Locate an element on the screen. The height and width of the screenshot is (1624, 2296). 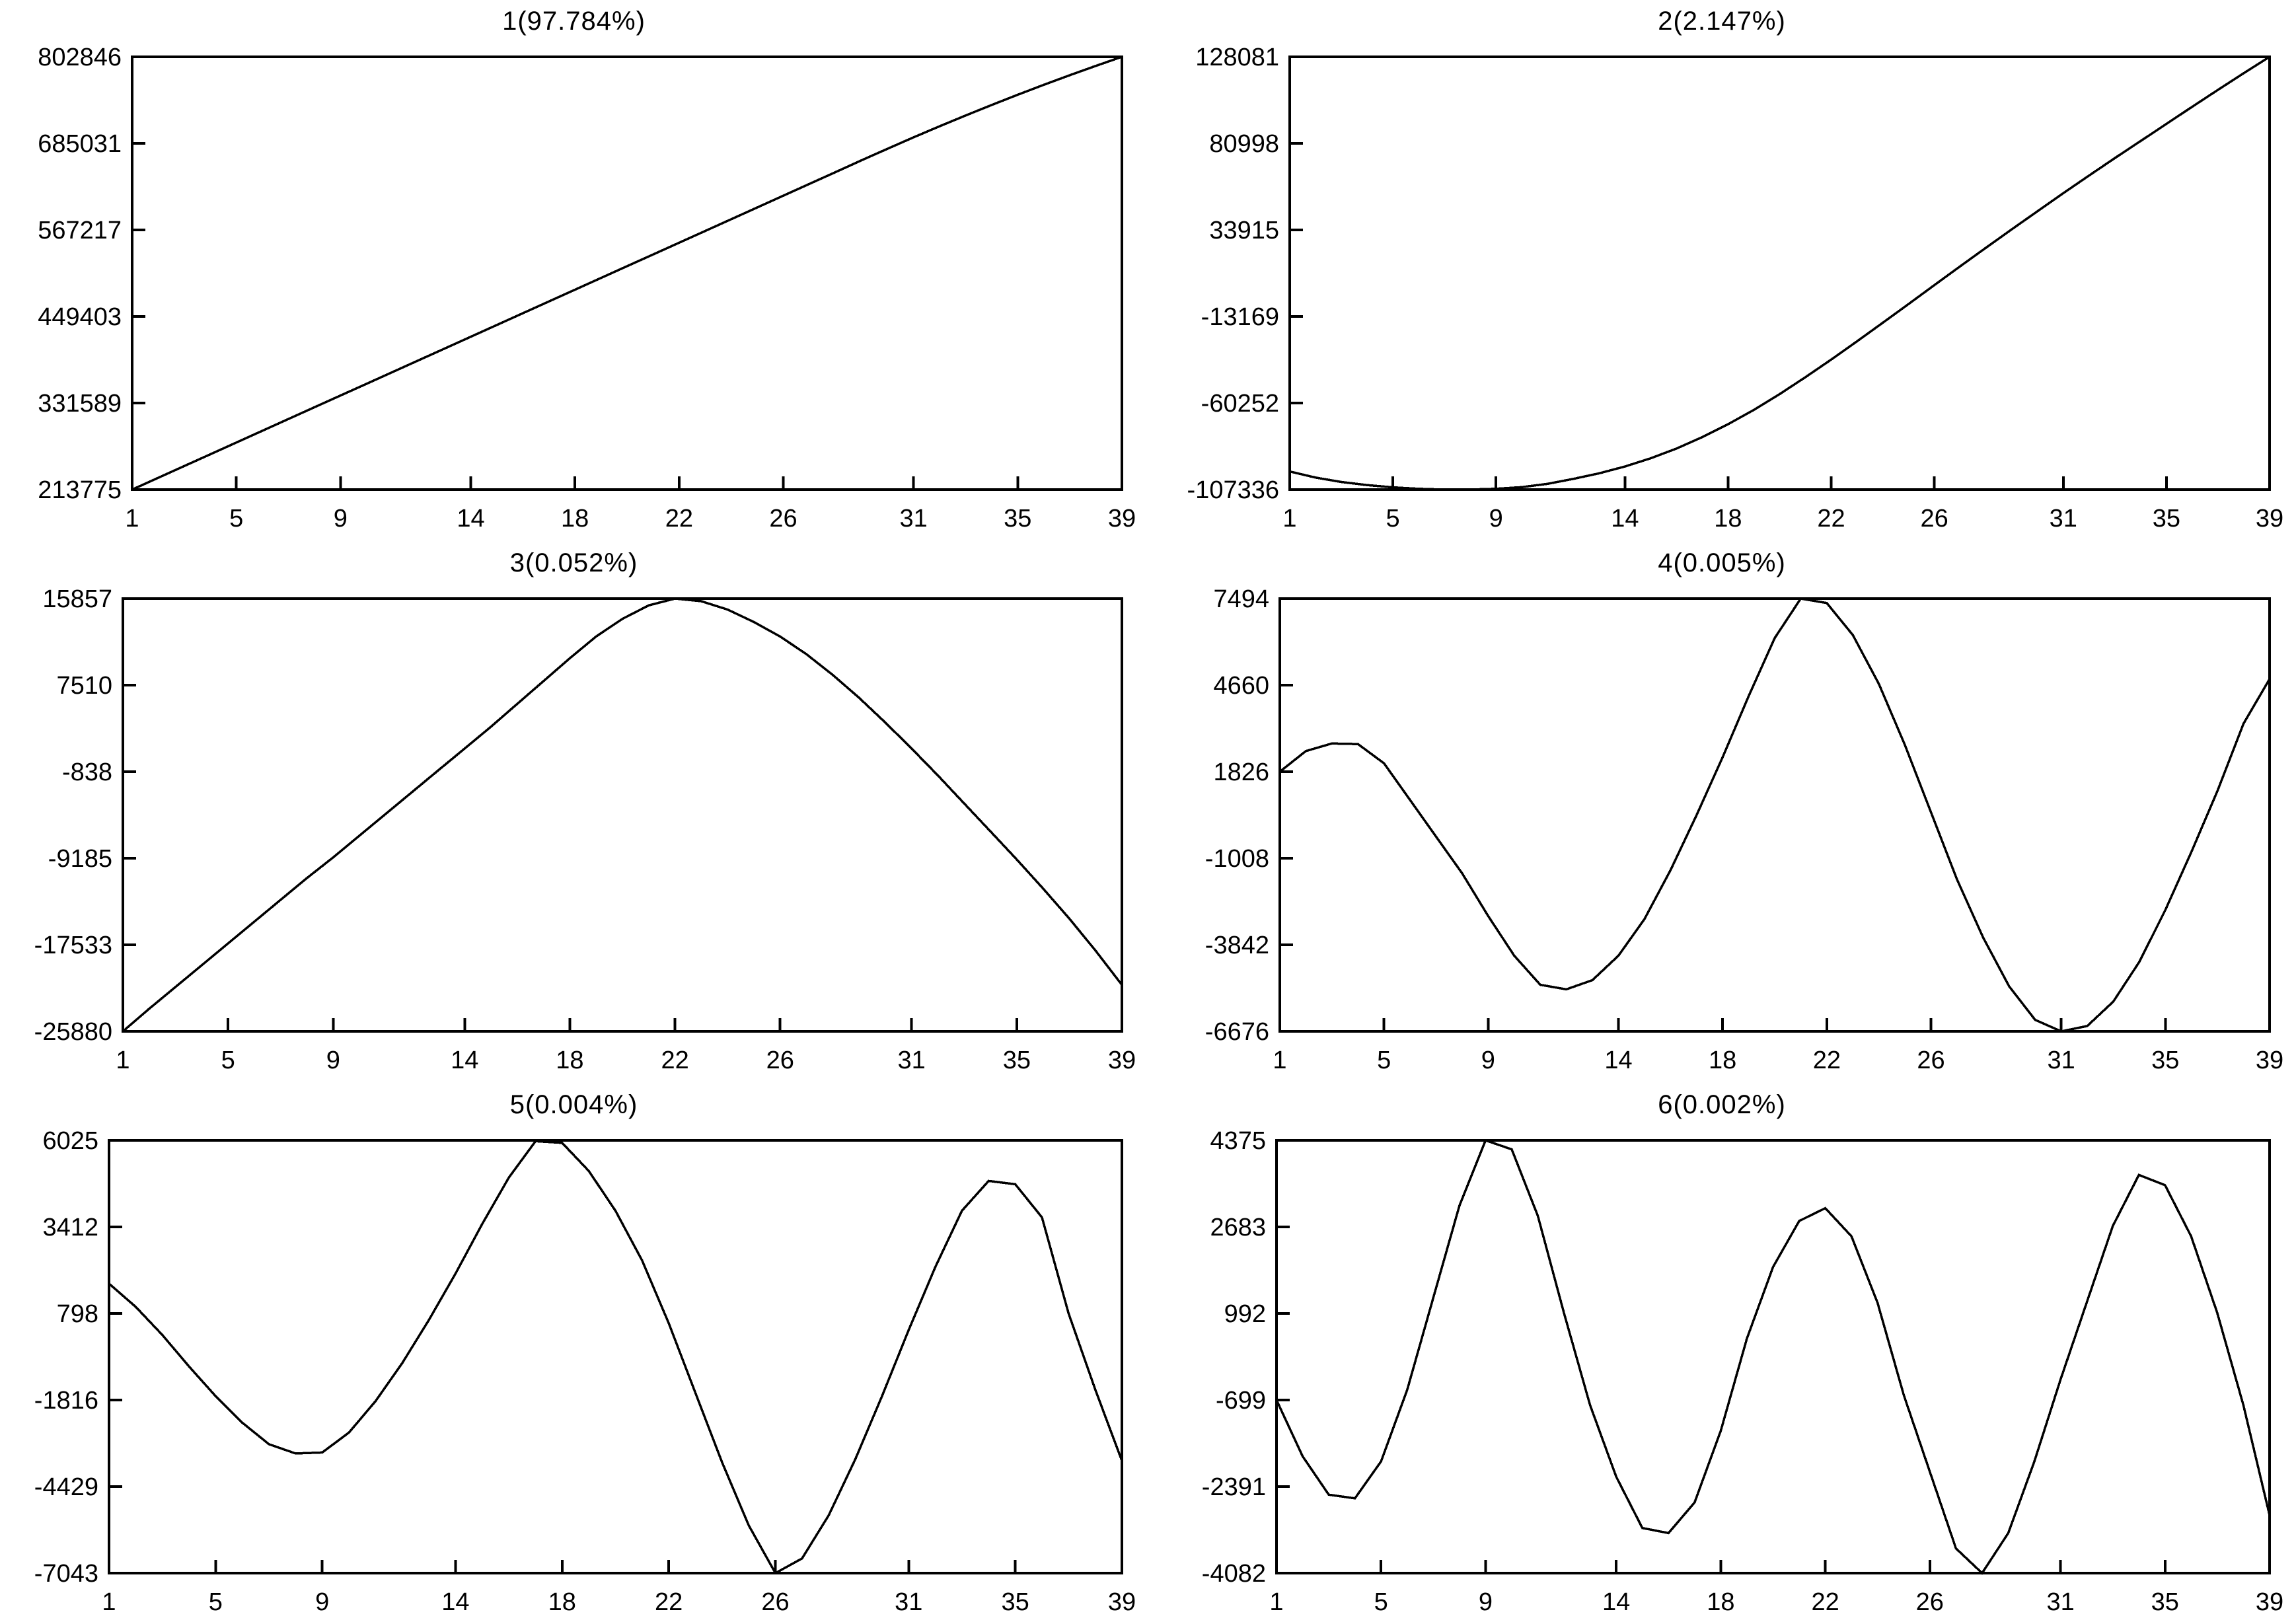
y-tick-label: -60252 is located at coordinates (1240, 404).